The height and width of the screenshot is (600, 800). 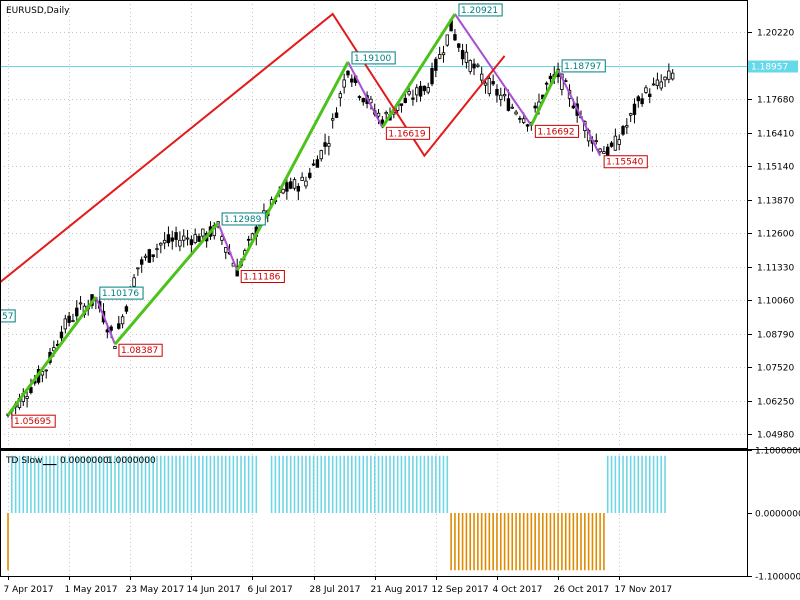 I want to click on zigzag-price-label: 1.16619, so click(x=408, y=133).